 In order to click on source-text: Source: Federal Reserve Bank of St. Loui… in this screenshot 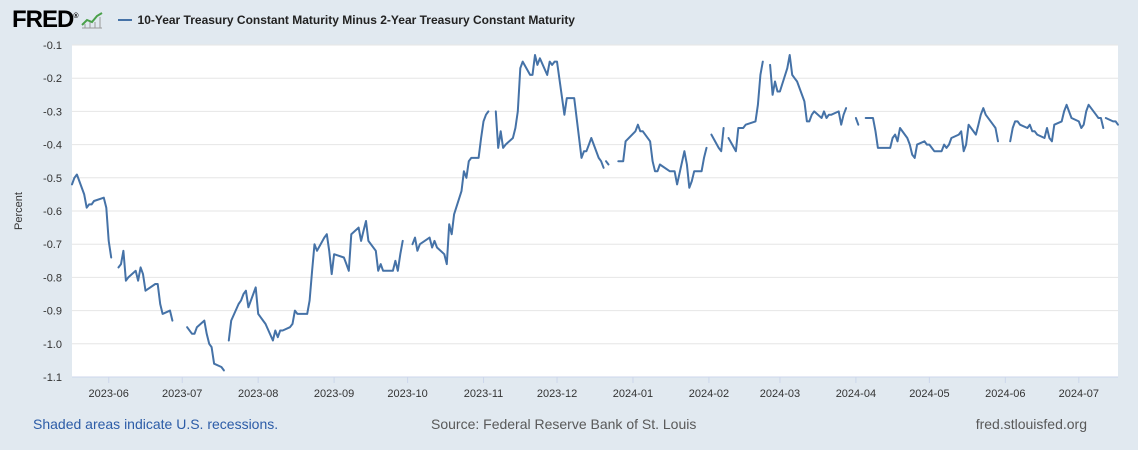, I will do `click(564, 424)`.